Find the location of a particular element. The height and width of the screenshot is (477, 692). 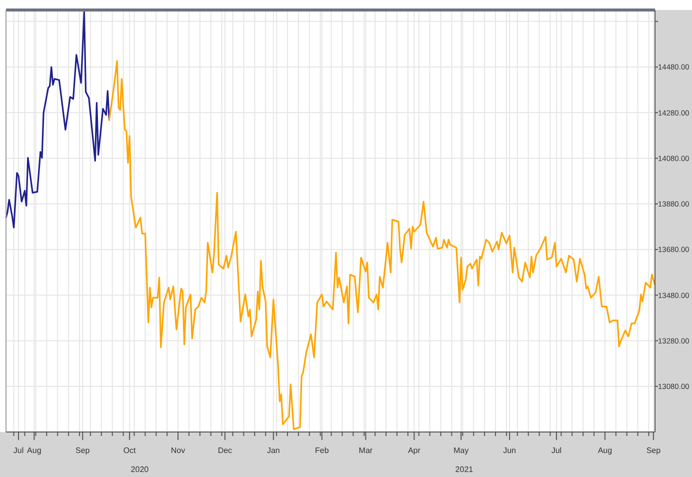

x-tick-label: Feb is located at coordinates (322, 450).